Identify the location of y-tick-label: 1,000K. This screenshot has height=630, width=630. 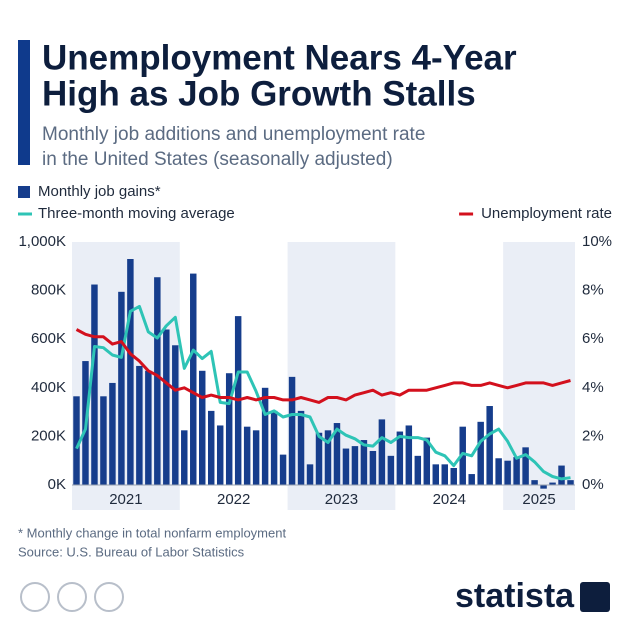
(42, 241).